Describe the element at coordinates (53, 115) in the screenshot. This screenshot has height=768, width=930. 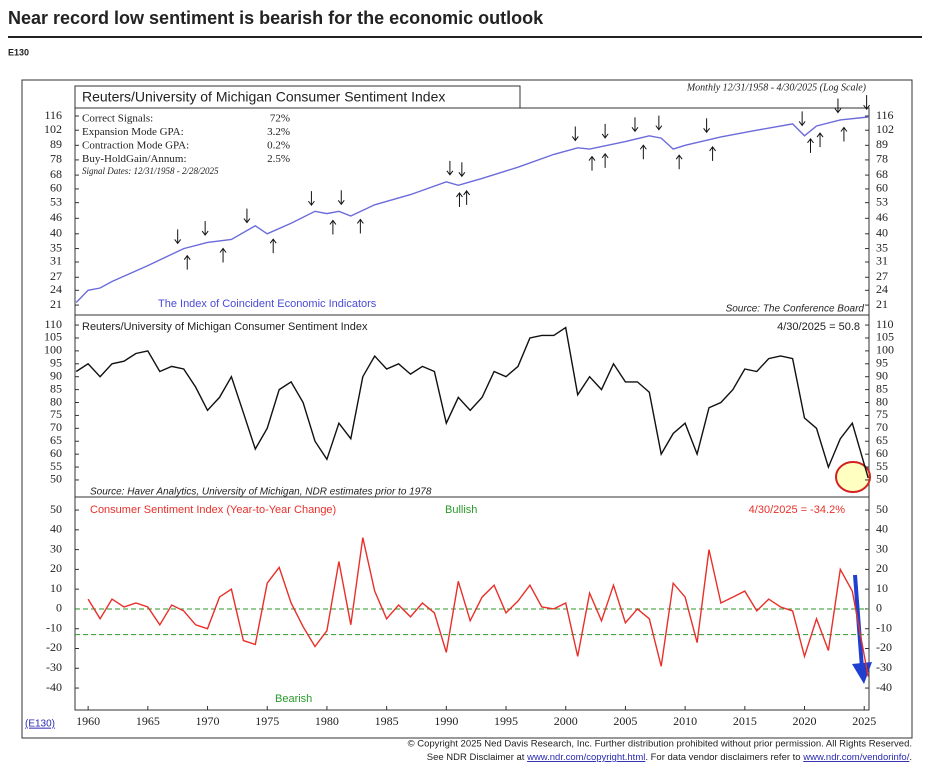
I see `y-tick-label: 116` at that location.